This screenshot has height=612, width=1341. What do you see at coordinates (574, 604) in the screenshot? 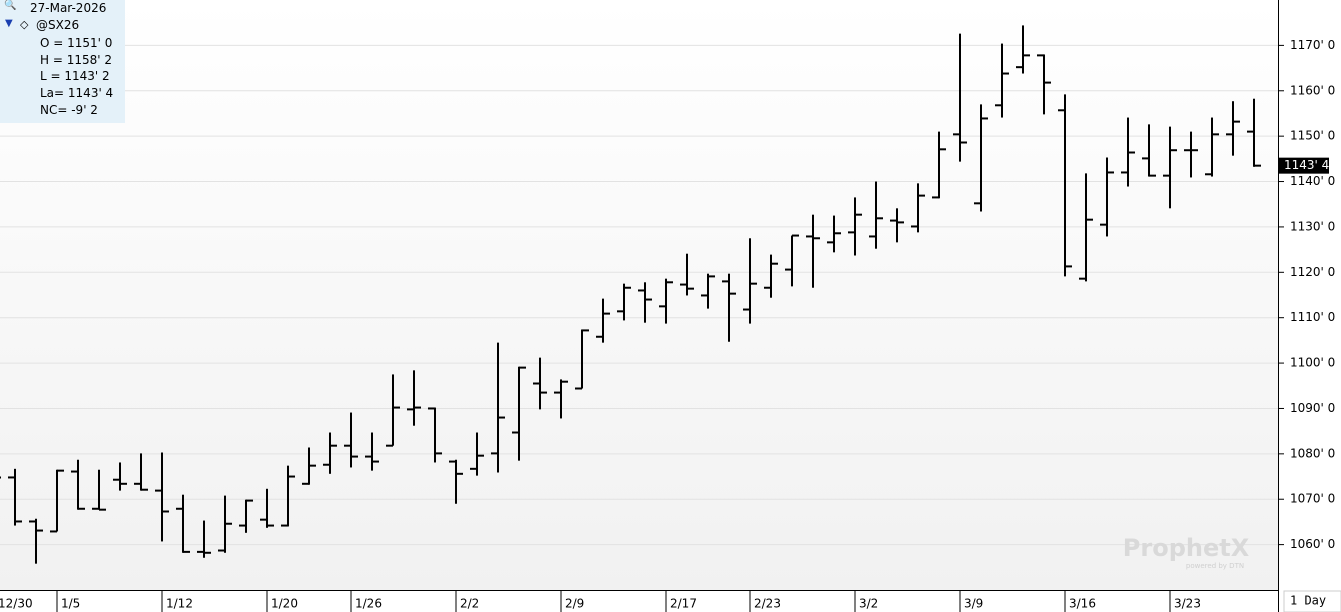
I see `x-tick-label: 2/9` at bounding box center [574, 604].